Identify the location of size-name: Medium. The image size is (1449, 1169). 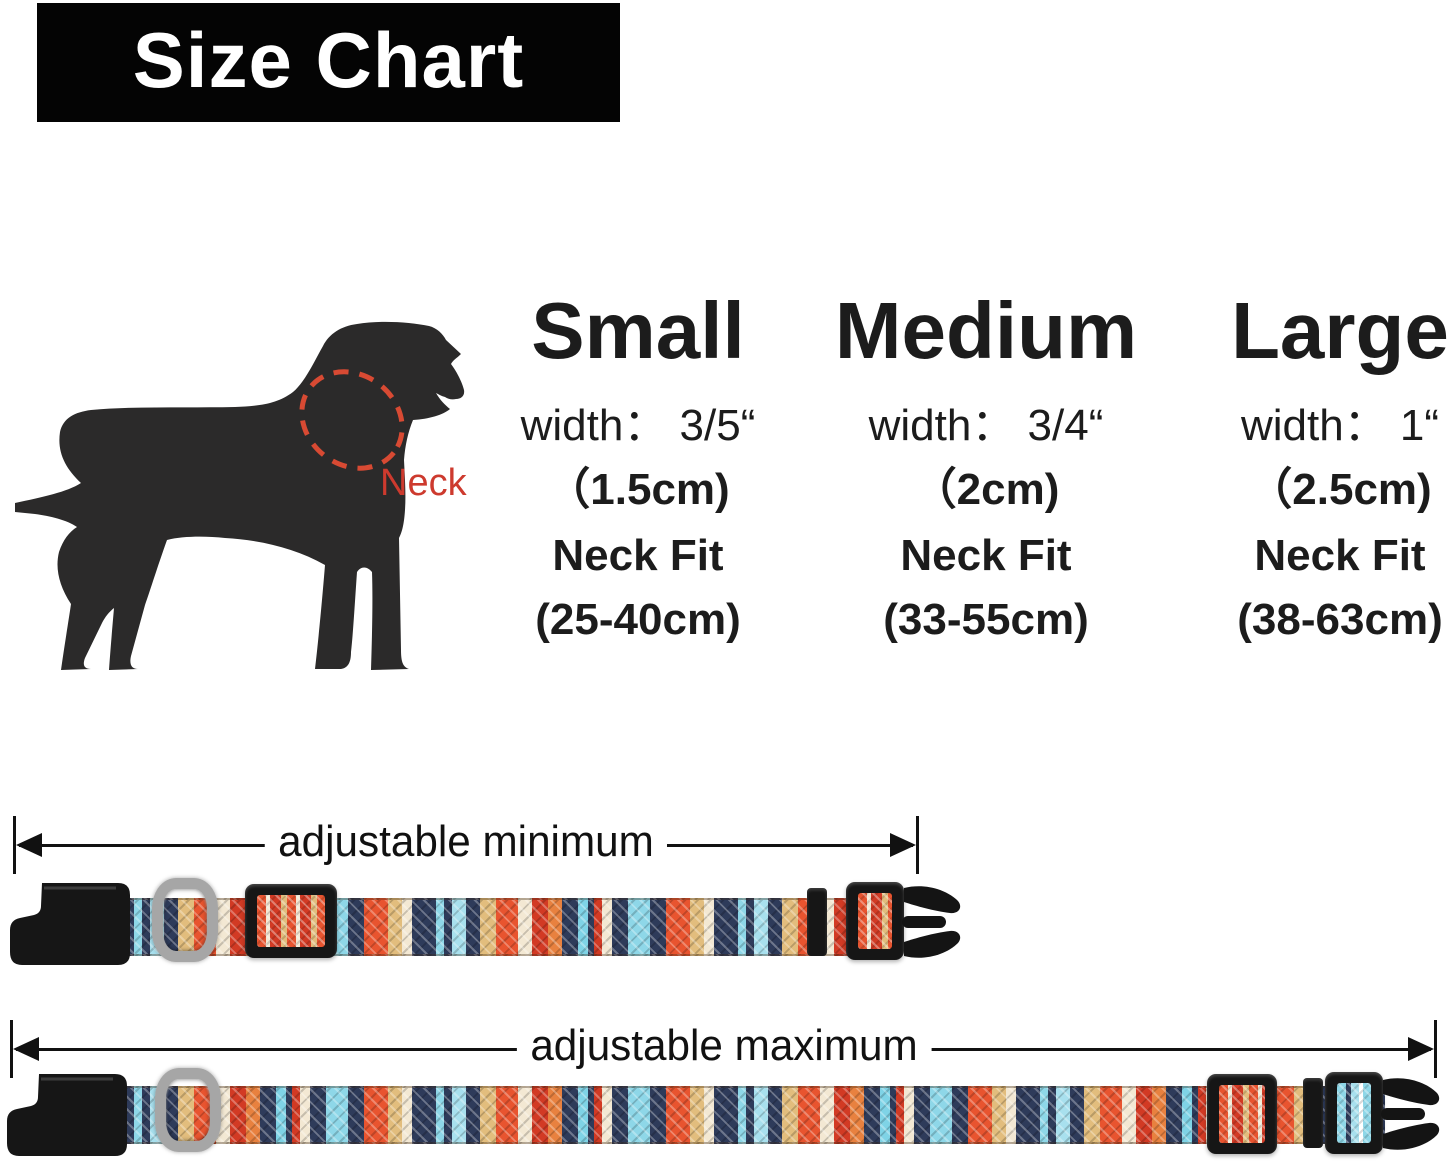
(986, 330).